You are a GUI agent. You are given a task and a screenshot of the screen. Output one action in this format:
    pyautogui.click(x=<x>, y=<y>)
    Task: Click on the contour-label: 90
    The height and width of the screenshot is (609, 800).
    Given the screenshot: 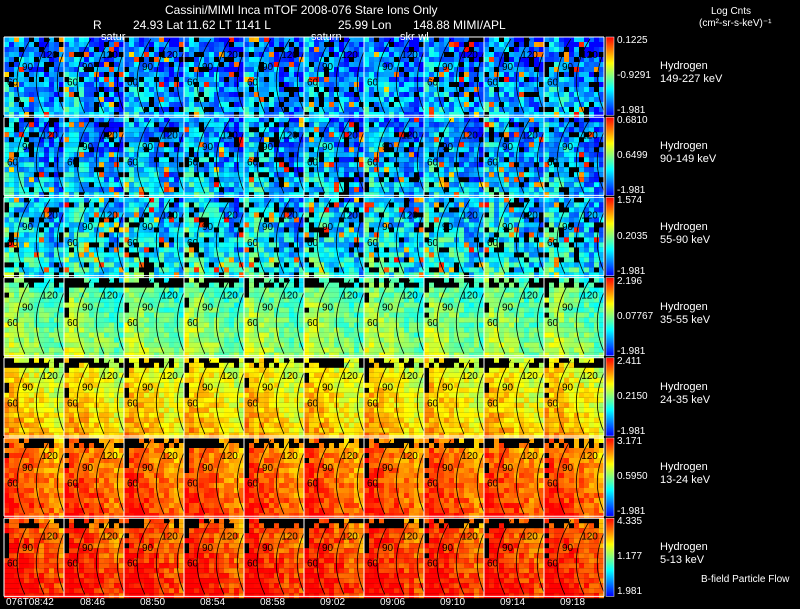 What is the action you would take?
    pyautogui.click(x=208, y=227)
    